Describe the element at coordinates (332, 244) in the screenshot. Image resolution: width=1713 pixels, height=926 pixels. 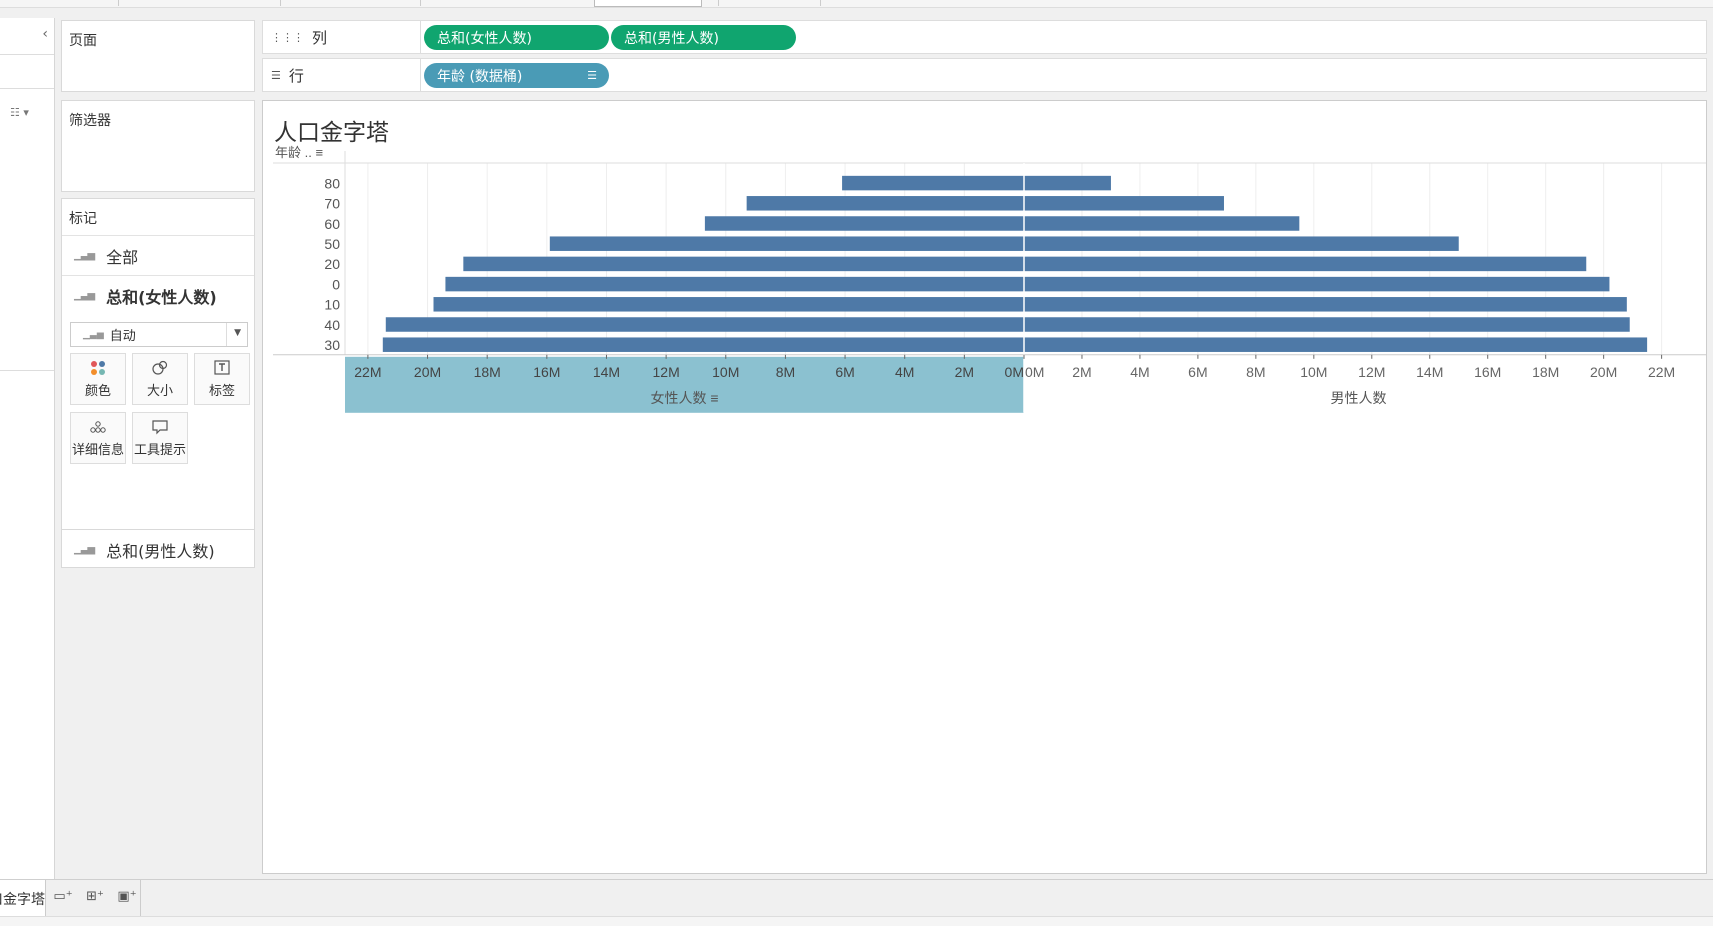
I see `age-tick-label: 50` at that location.